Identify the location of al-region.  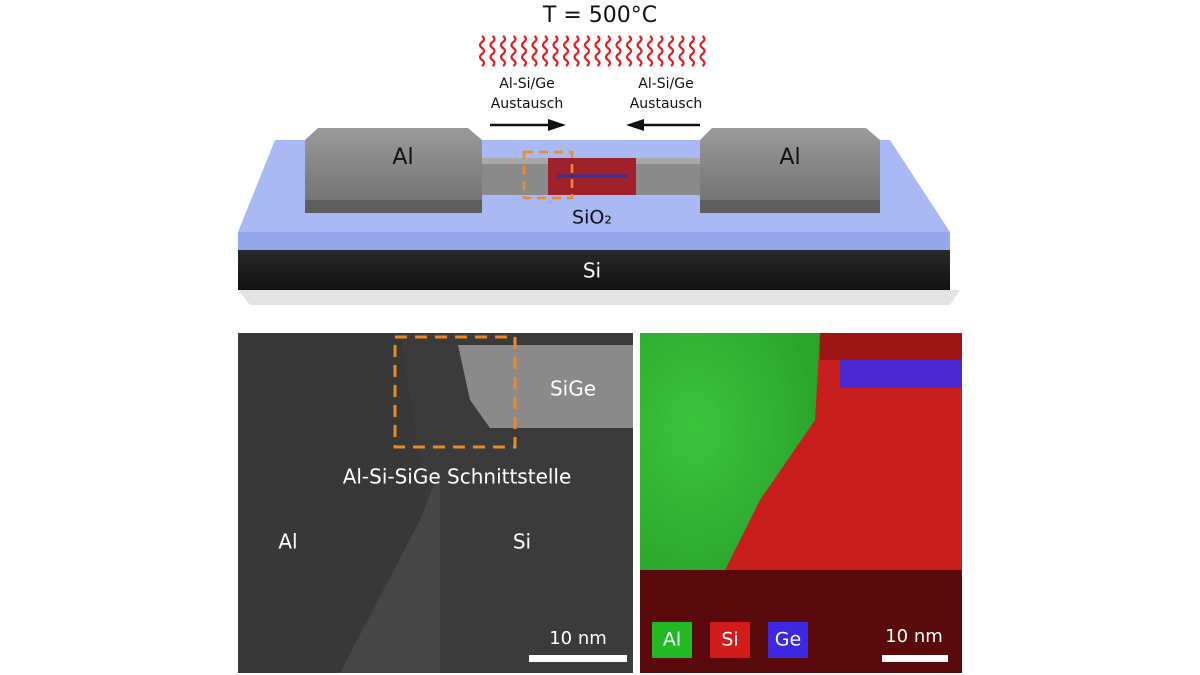
(334, 503).